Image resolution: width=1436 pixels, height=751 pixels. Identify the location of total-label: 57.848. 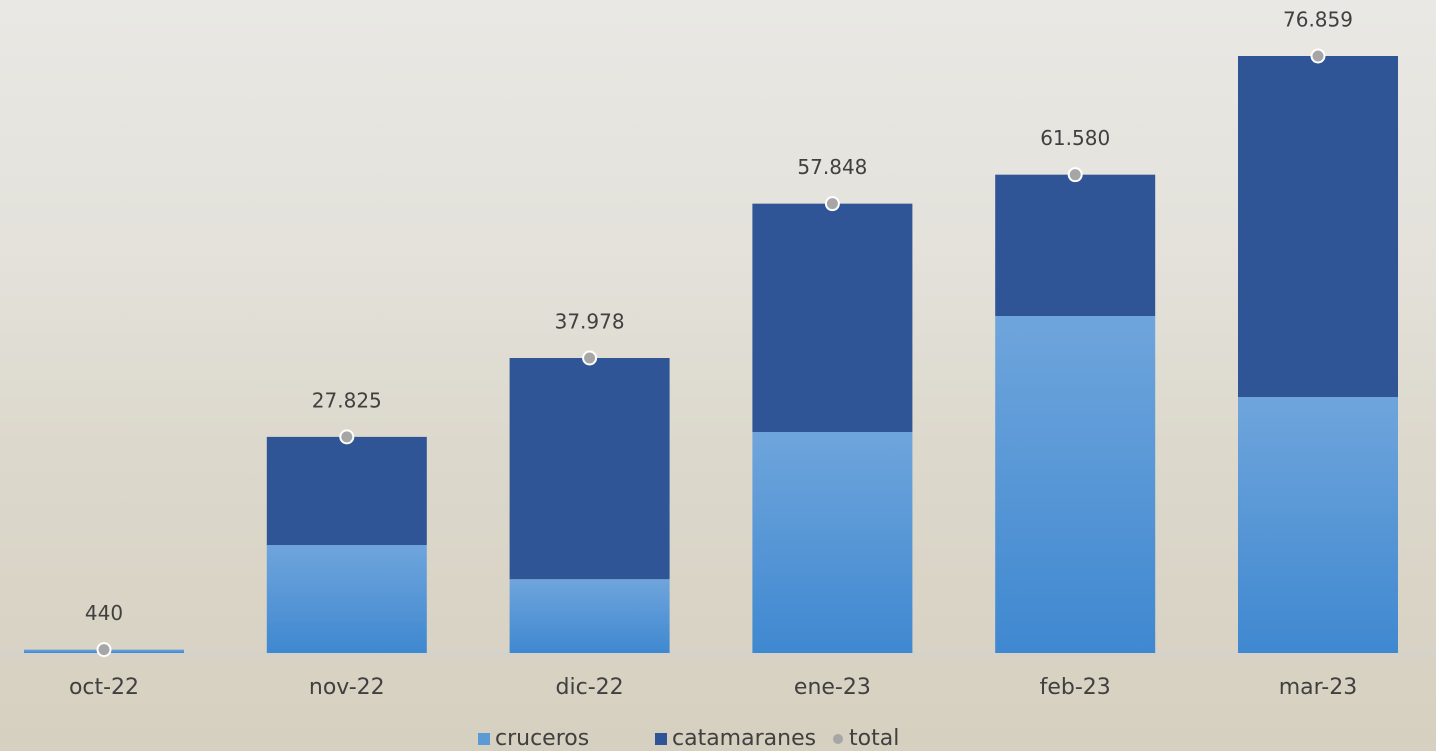
(832, 167).